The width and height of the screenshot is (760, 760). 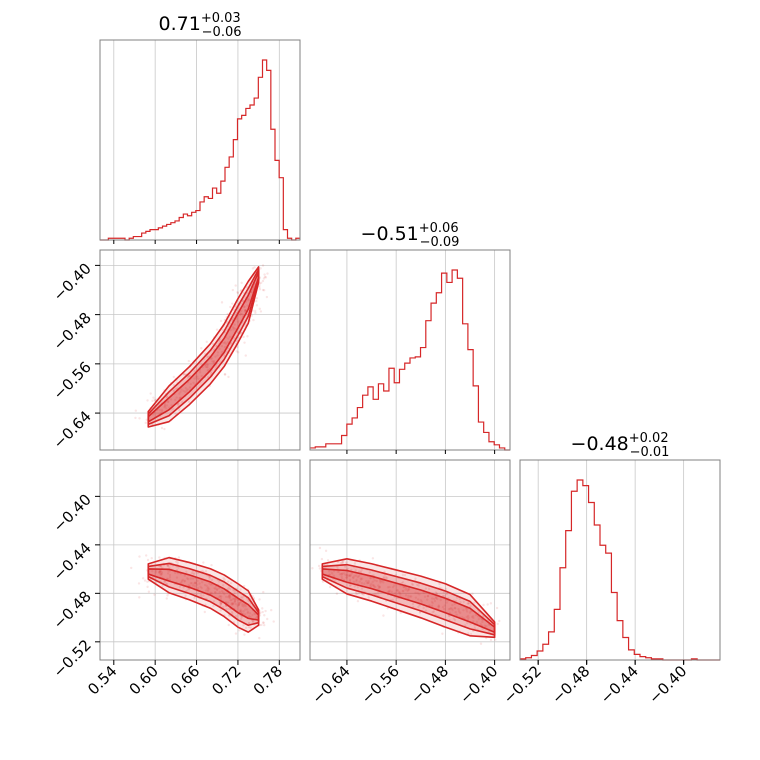 What do you see at coordinates (72, 331) in the screenshot?
I see `y-tick-label: −0.48` at bounding box center [72, 331].